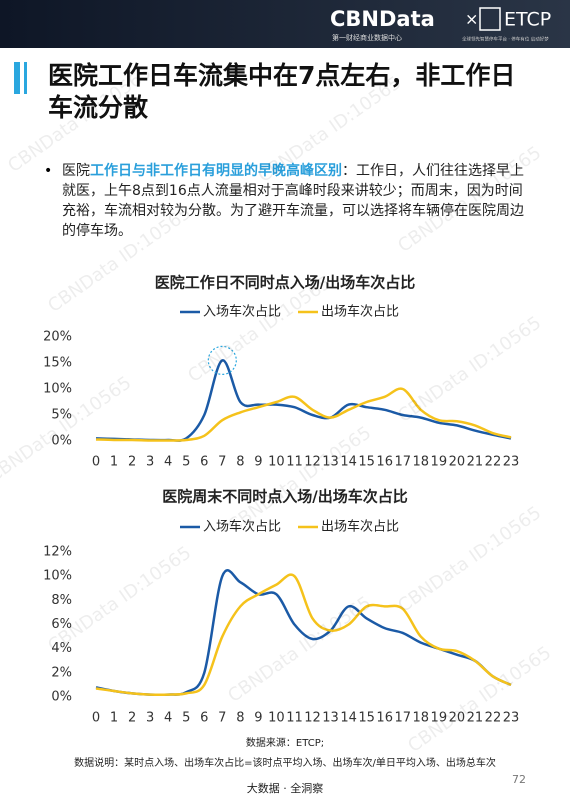 This screenshot has width=570, height=806. What do you see at coordinates (61, 624) in the screenshot?
I see `y-tick-label: 6%` at bounding box center [61, 624].